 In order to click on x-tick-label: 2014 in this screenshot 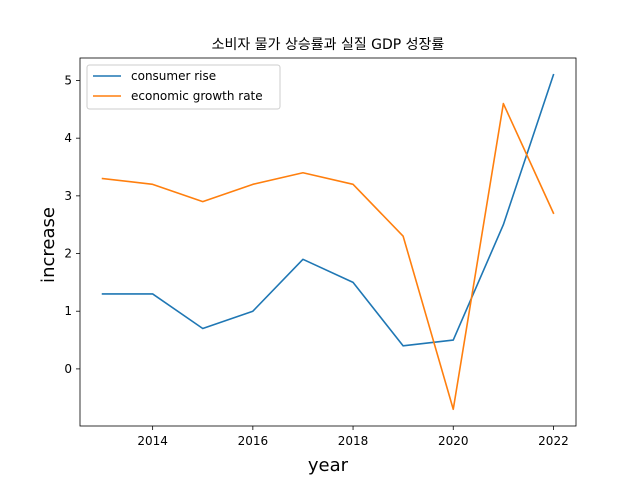, I will do `click(152, 441)`.